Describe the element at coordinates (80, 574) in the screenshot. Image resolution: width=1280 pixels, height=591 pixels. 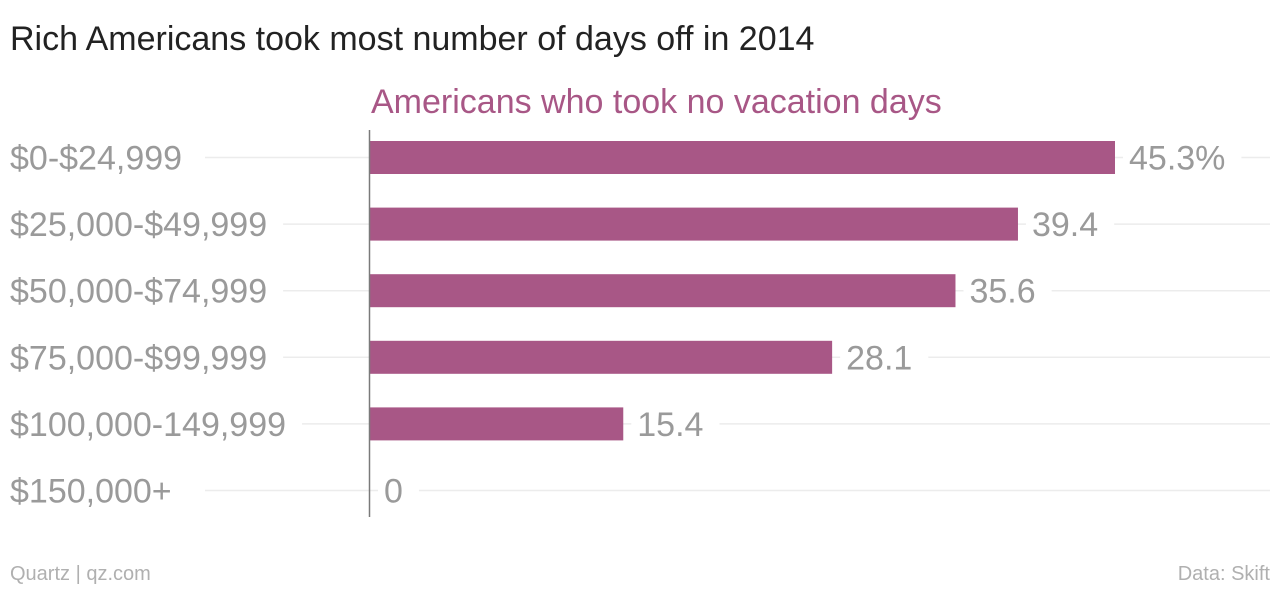
I see `footer-source: Quartz | qz.com` at that location.